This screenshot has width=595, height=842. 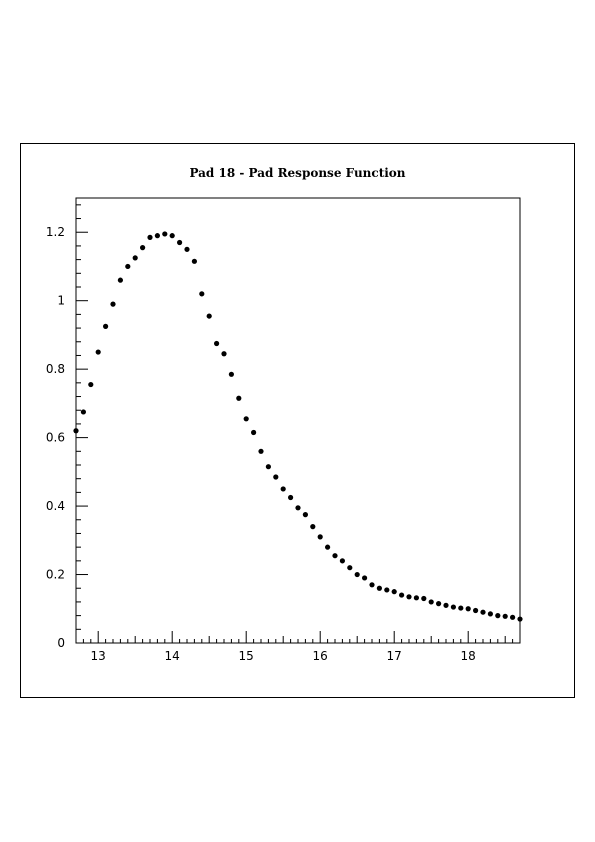 I want to click on x-tick-label: 15, so click(x=246, y=656).